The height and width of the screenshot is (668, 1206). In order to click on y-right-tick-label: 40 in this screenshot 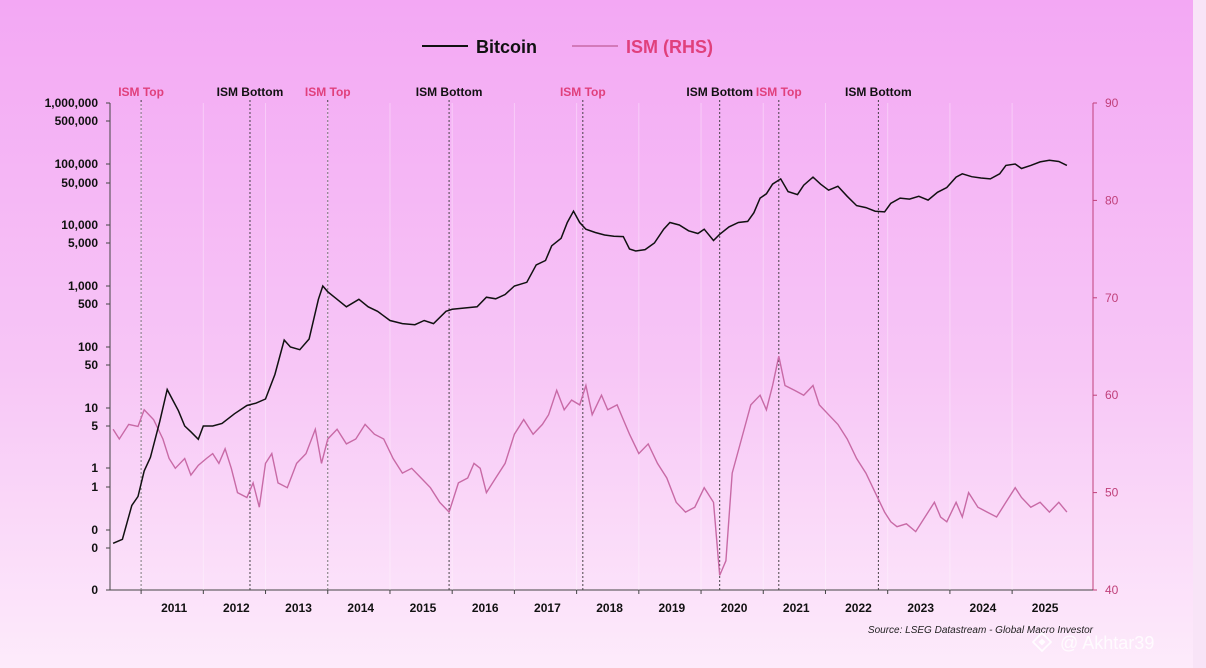, I will do `click(1112, 590)`.